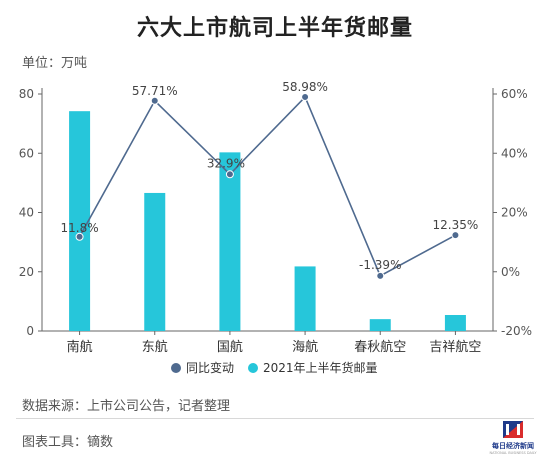 The height and width of the screenshot is (468, 550). I want to click on unit-label: 单位：万吨, so click(55, 63).